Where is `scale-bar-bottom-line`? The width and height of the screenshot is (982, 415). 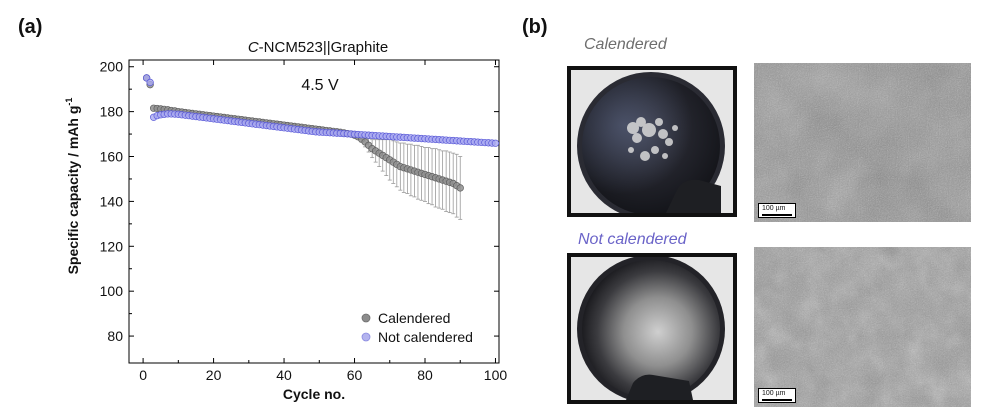
scale-bar-bottom-line is located at coordinates (777, 400).